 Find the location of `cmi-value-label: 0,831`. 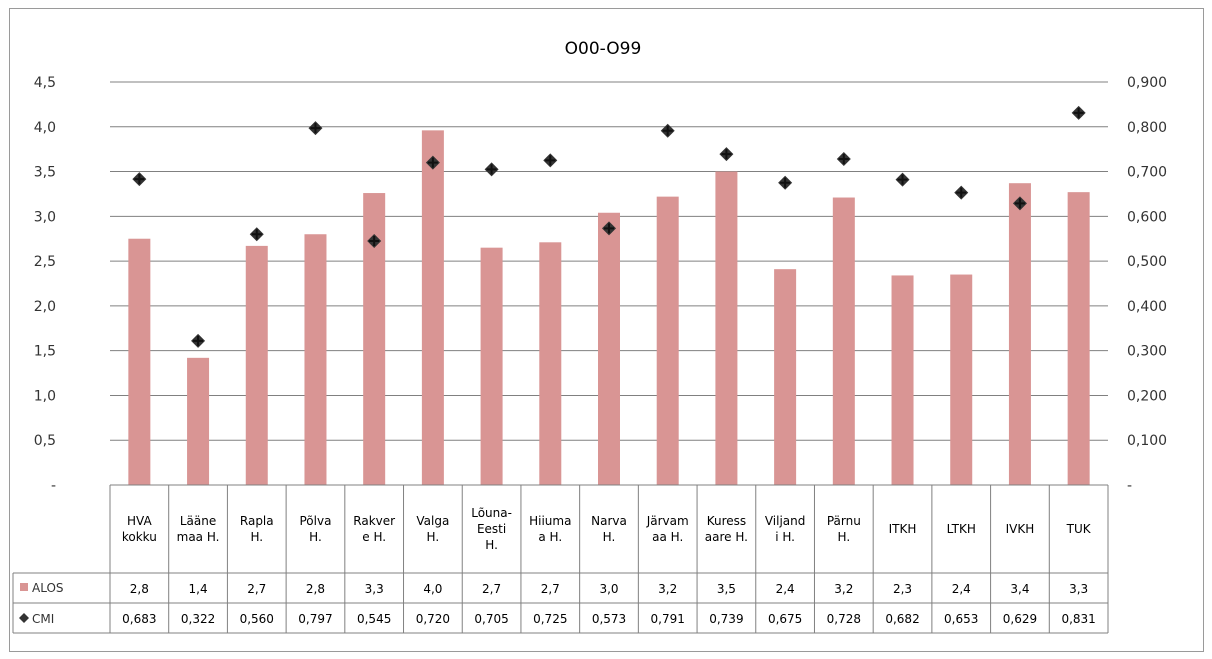

cmi-value-label: 0,831 is located at coordinates (1078, 619).